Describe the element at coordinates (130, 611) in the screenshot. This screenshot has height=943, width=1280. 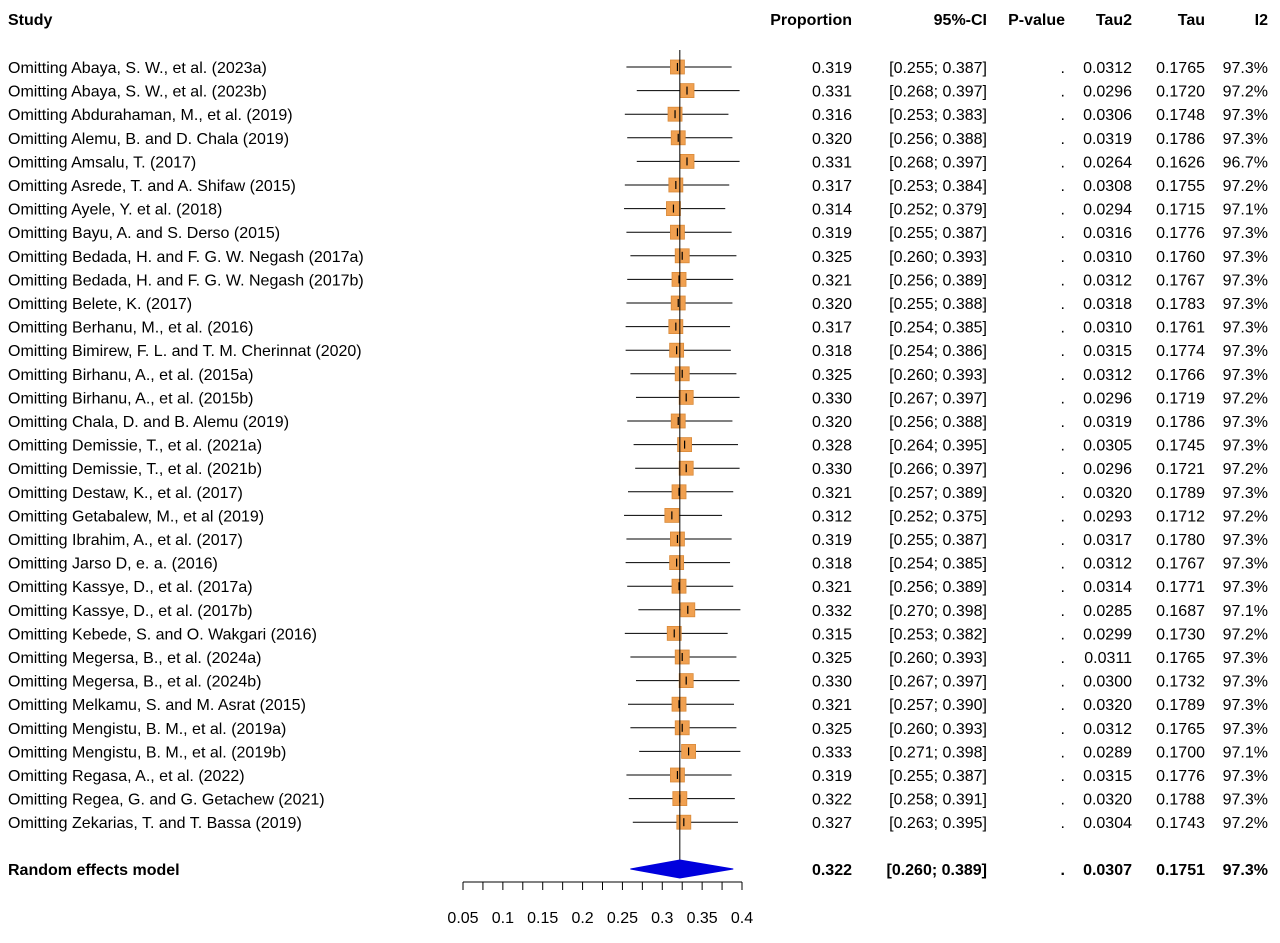
I see `study-label: Omitting Kassye, D., et al. (2017b)` at that location.